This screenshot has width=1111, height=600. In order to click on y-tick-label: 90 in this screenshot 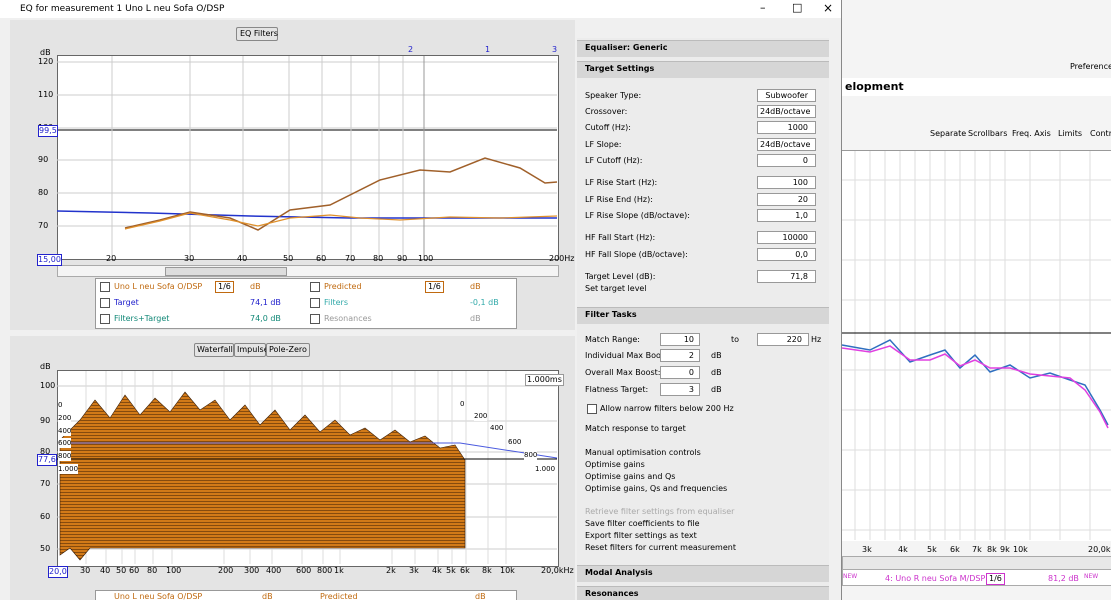, I will do `click(43, 159)`.